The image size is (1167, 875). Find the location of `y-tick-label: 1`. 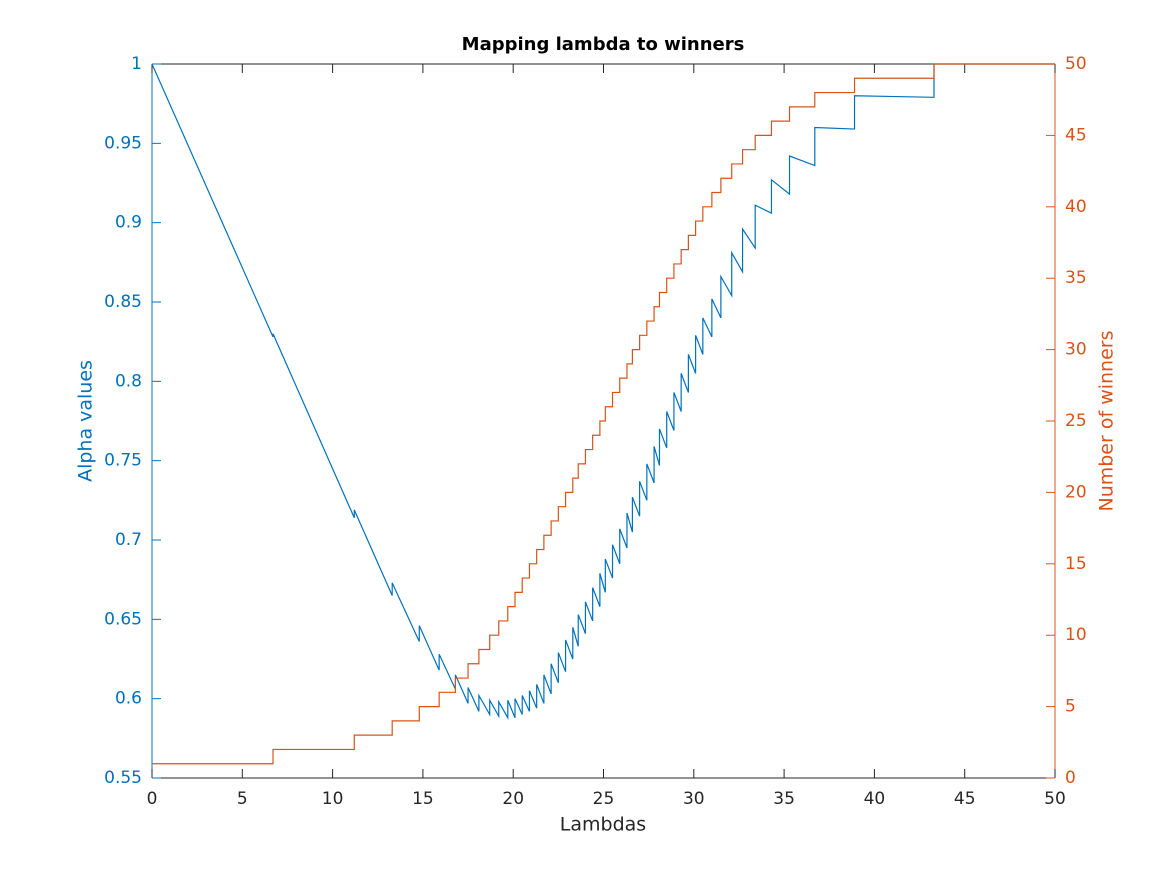

y-tick-label: 1 is located at coordinates (136, 64).